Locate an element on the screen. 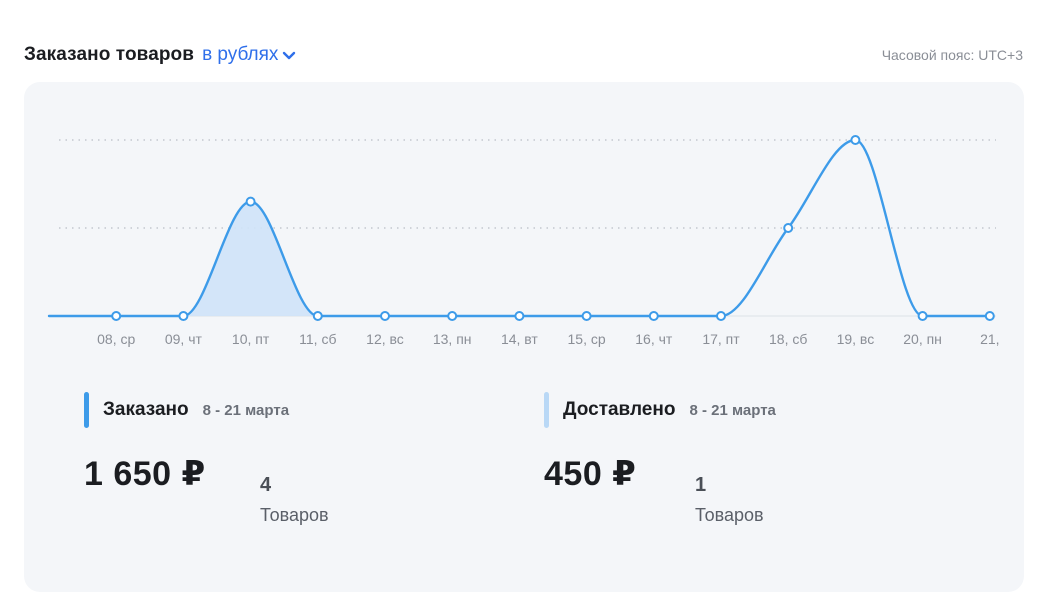  unit-selector: в рублях is located at coordinates (249, 55).